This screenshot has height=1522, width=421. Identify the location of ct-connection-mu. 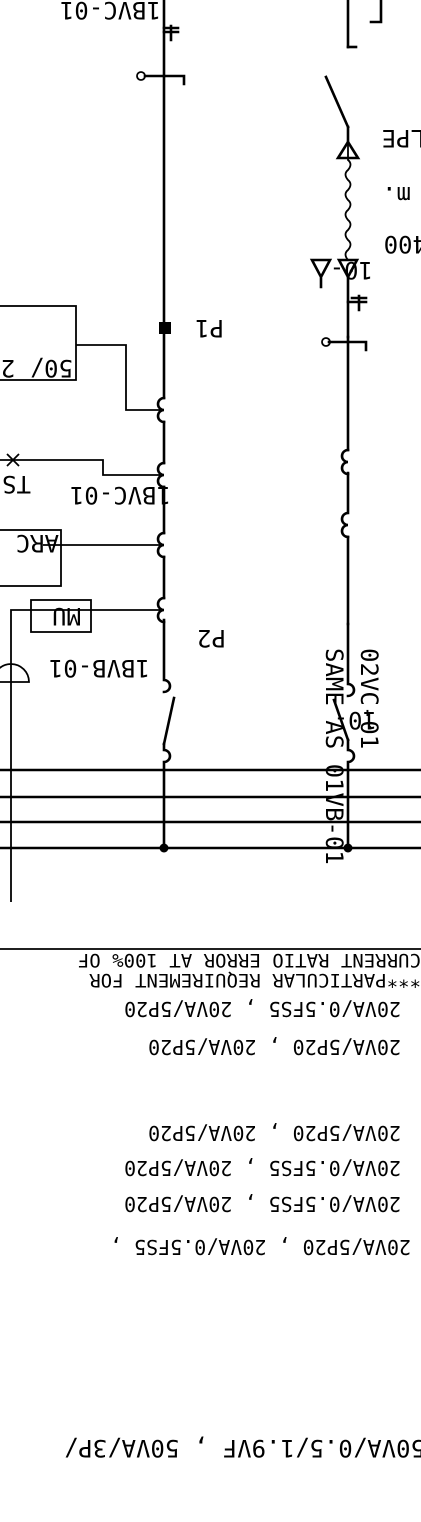
(87, 621).